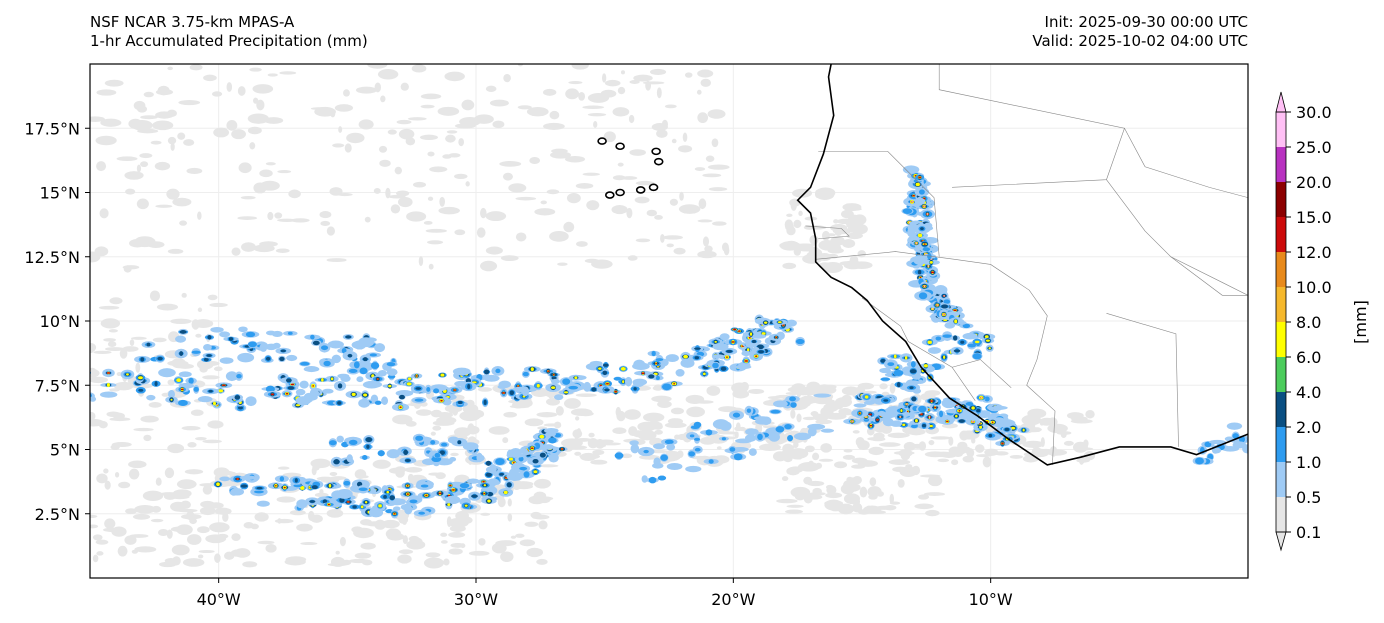  I want to click on colorbar-unit-label: [mm], so click(1360, 322).